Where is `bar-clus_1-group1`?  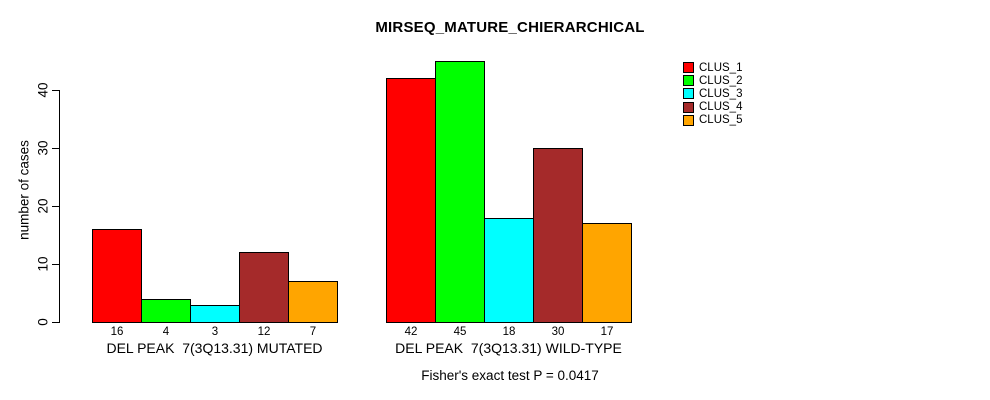 bar-clus_1-group1 is located at coordinates (117, 276).